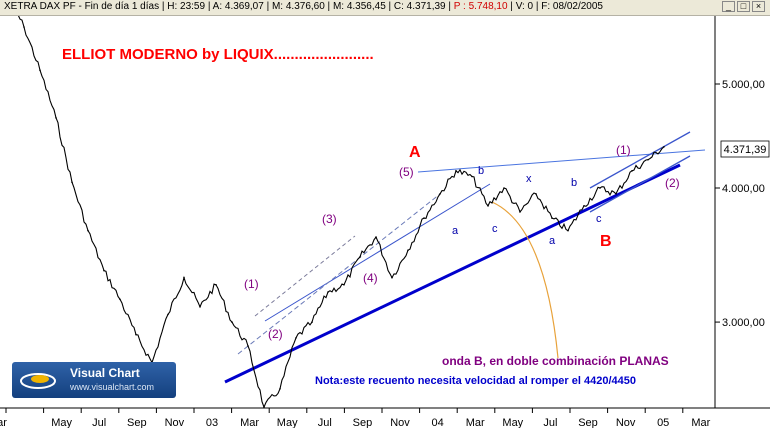 The image size is (770, 428). Describe the element at coordinates (555, 361) in the screenshot. I see `note-onda-b: onda B, en doble combinación PLANAS` at that location.